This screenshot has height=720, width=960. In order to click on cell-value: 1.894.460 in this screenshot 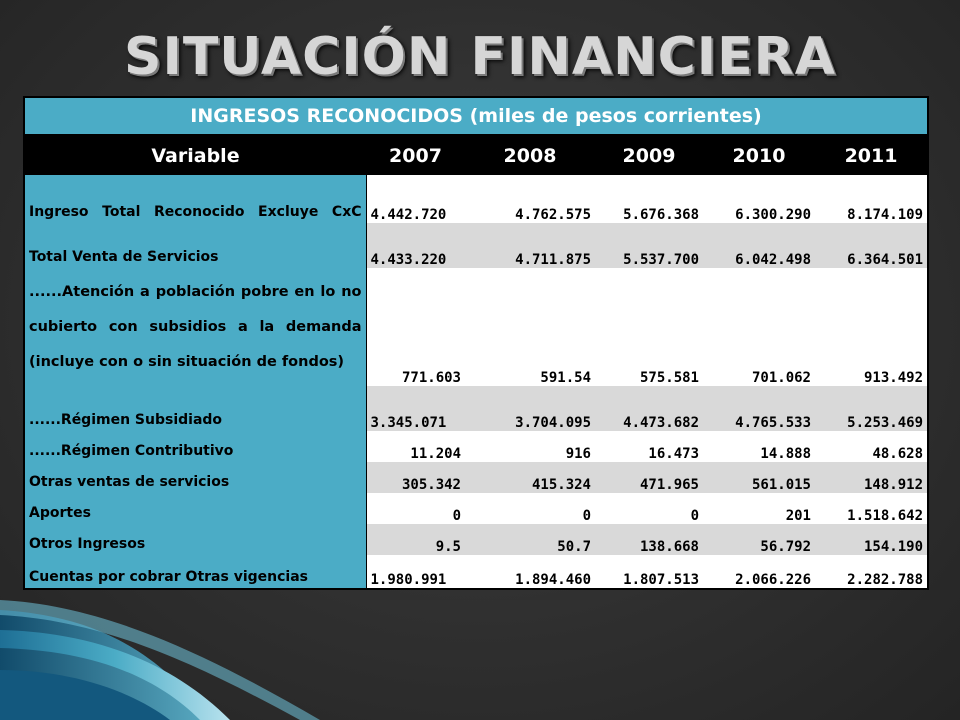, I will do `click(530, 572)`.